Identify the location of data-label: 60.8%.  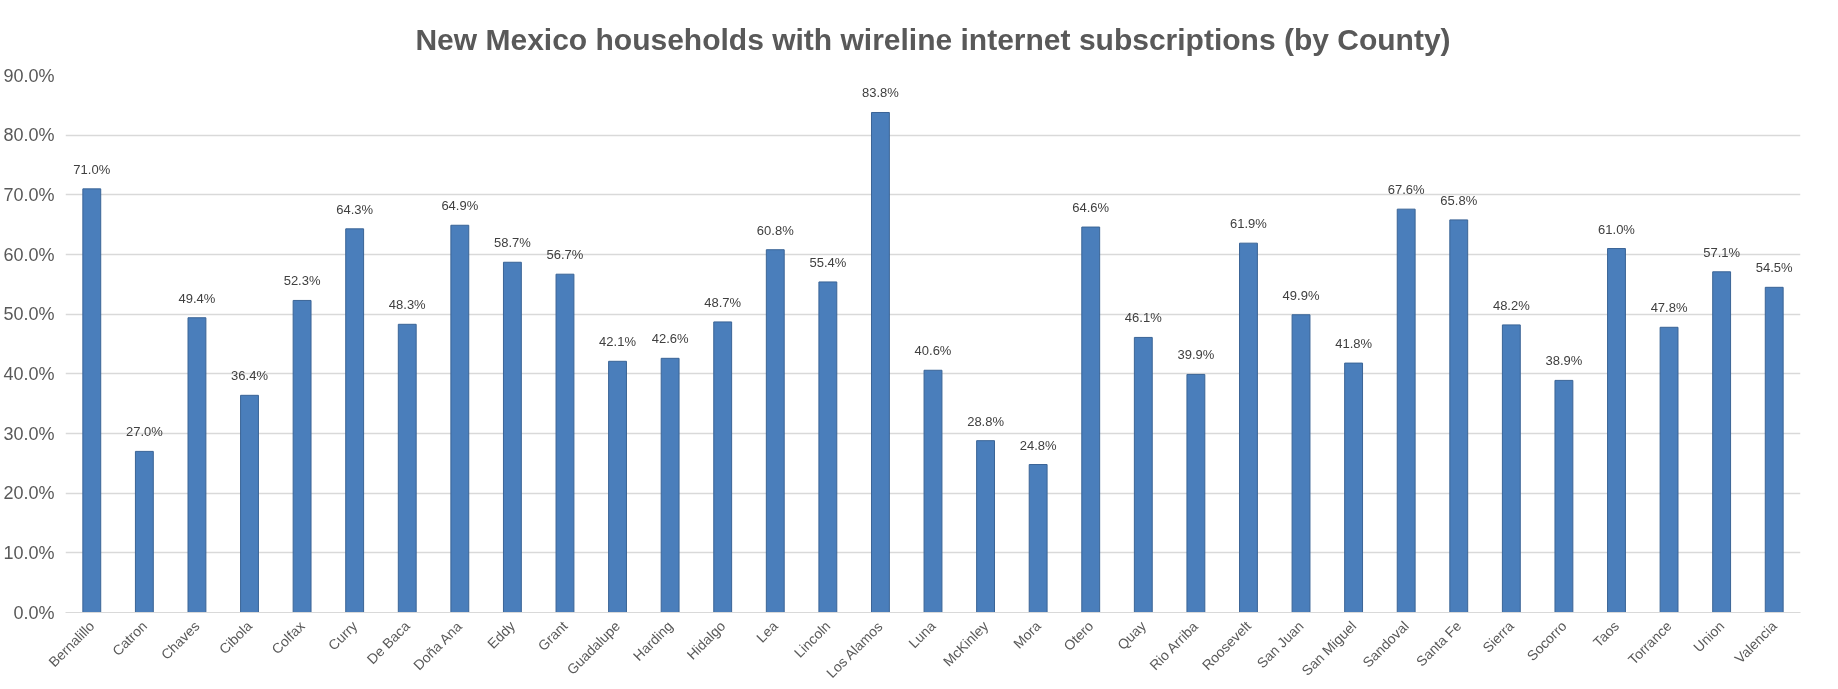
(775, 230).